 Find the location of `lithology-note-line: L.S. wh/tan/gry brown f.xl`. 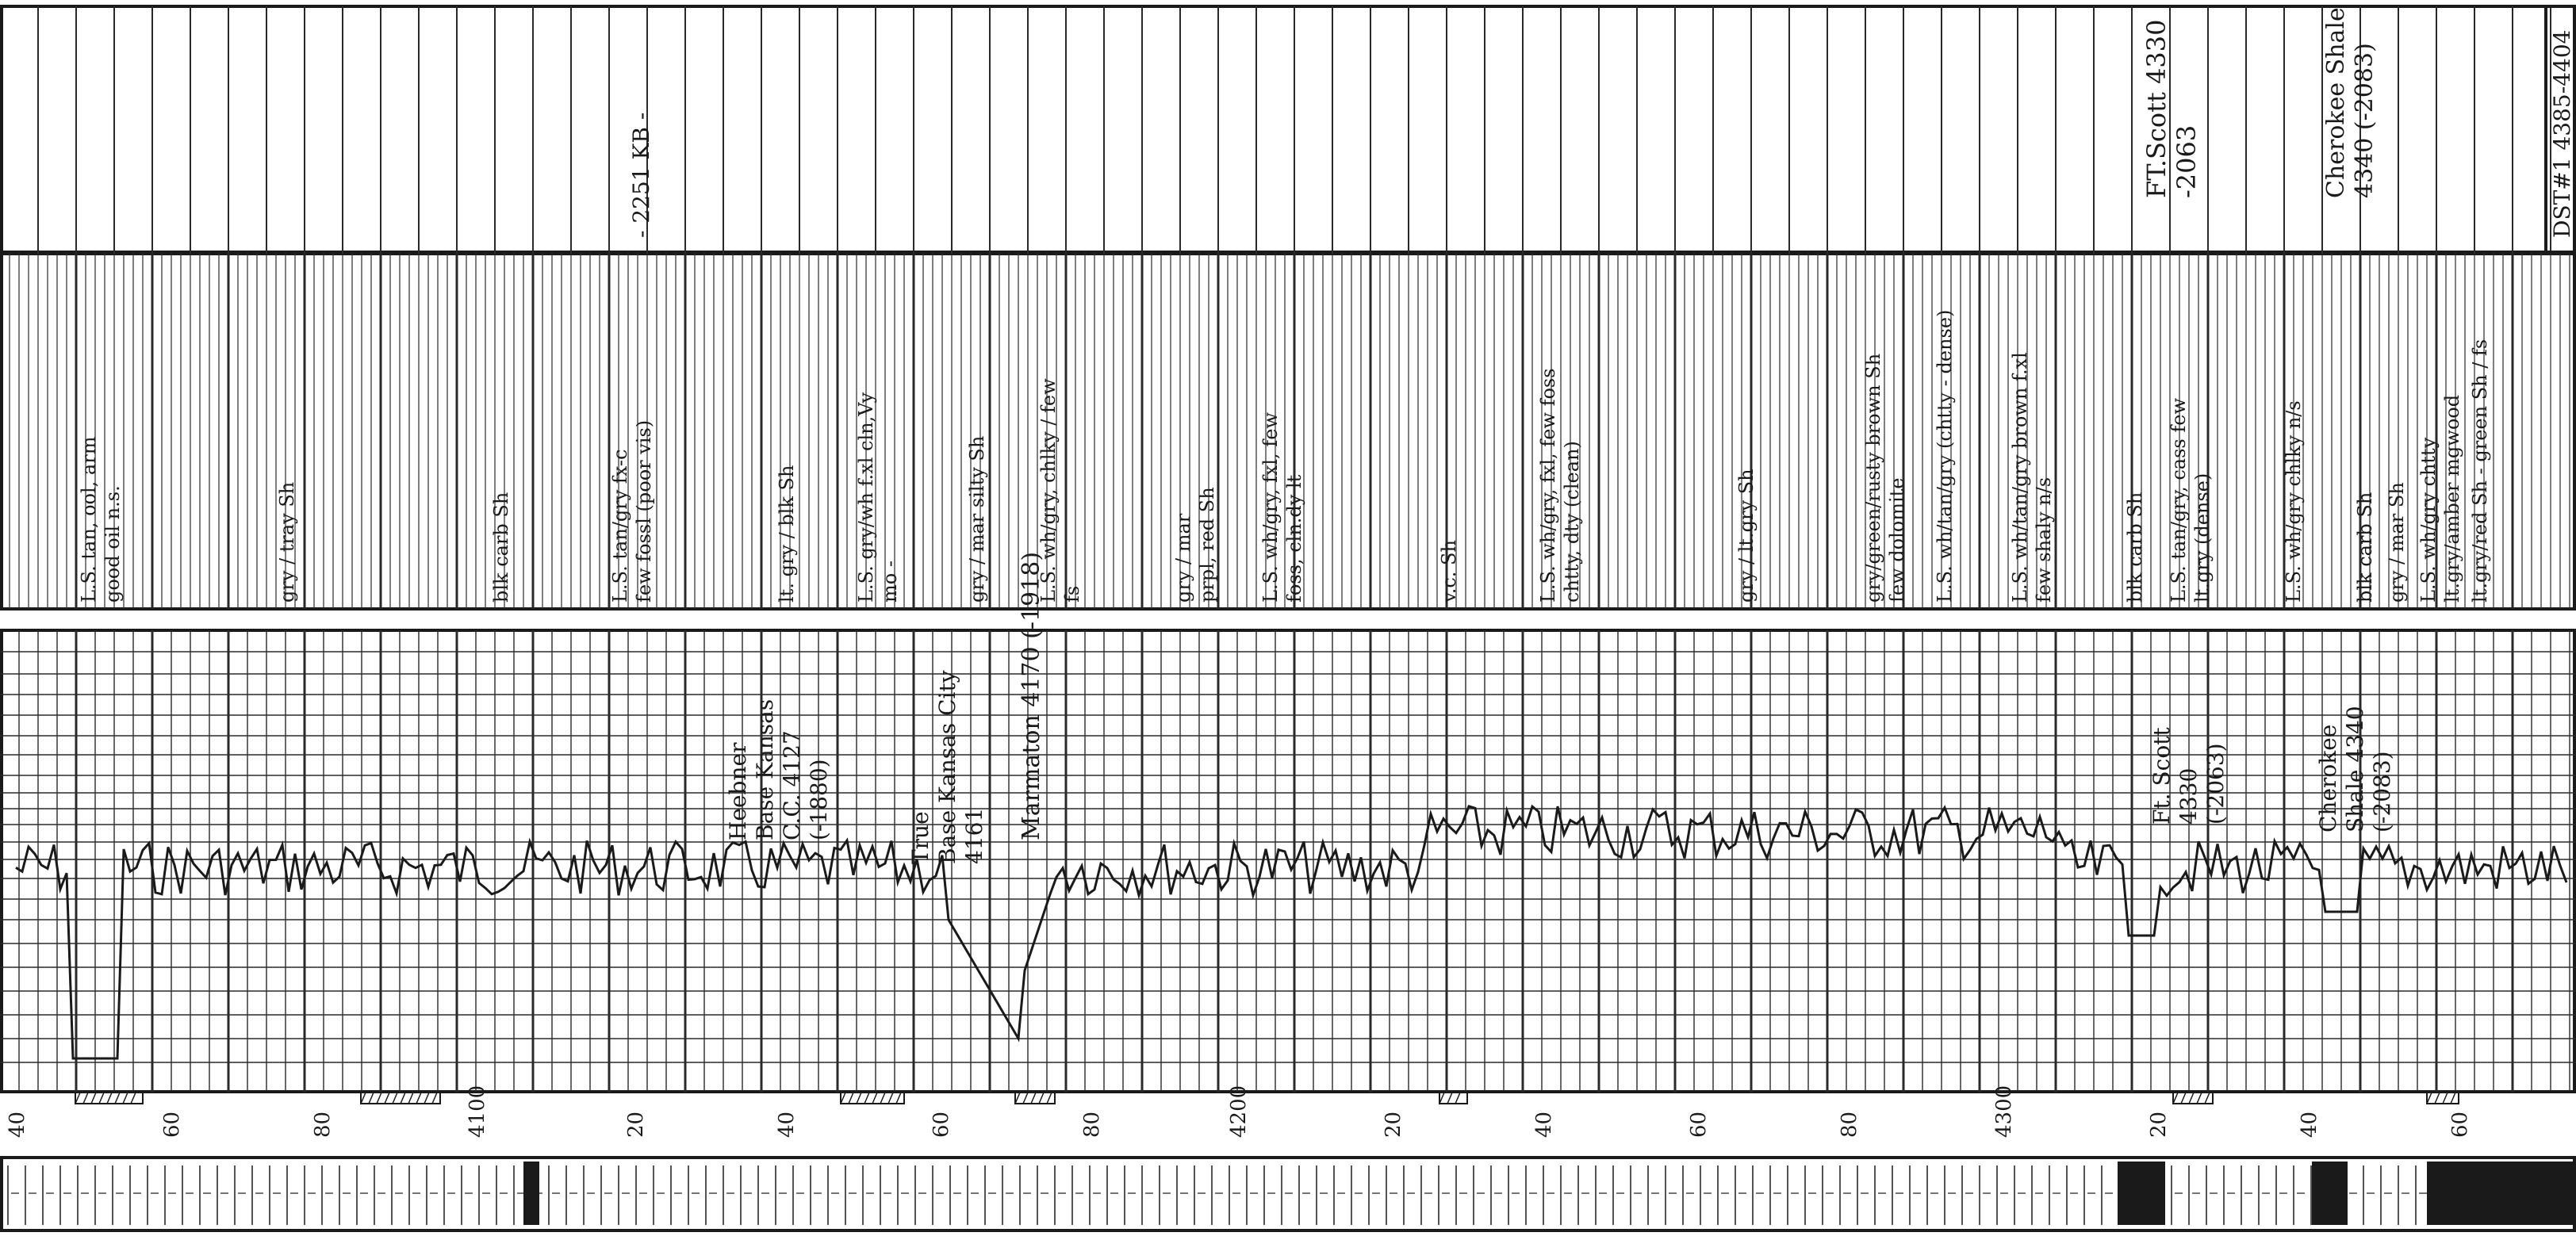

lithology-note-line: L.S. wh/tan/gry brown f.xl is located at coordinates (2020, 477).